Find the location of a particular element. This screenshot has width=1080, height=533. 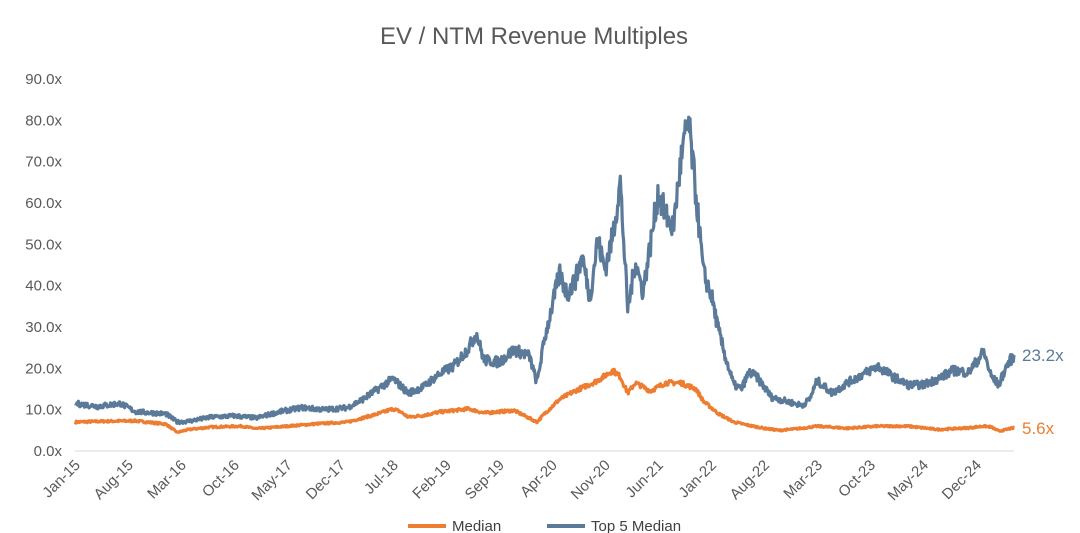

y-tick-label: 50.0x is located at coordinates (43, 244).